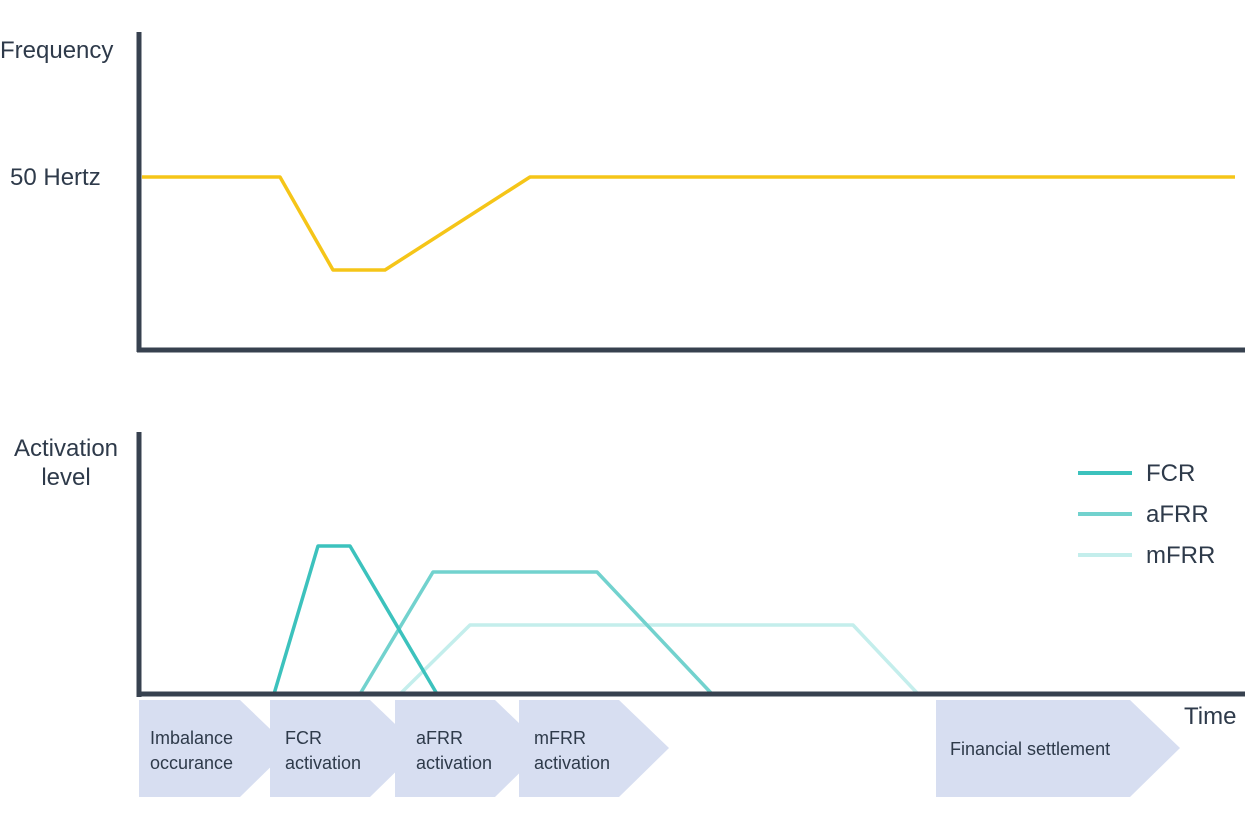 The width and height of the screenshot is (1245, 830). I want to click on legend-fcr-label: FCR, so click(1170, 473).